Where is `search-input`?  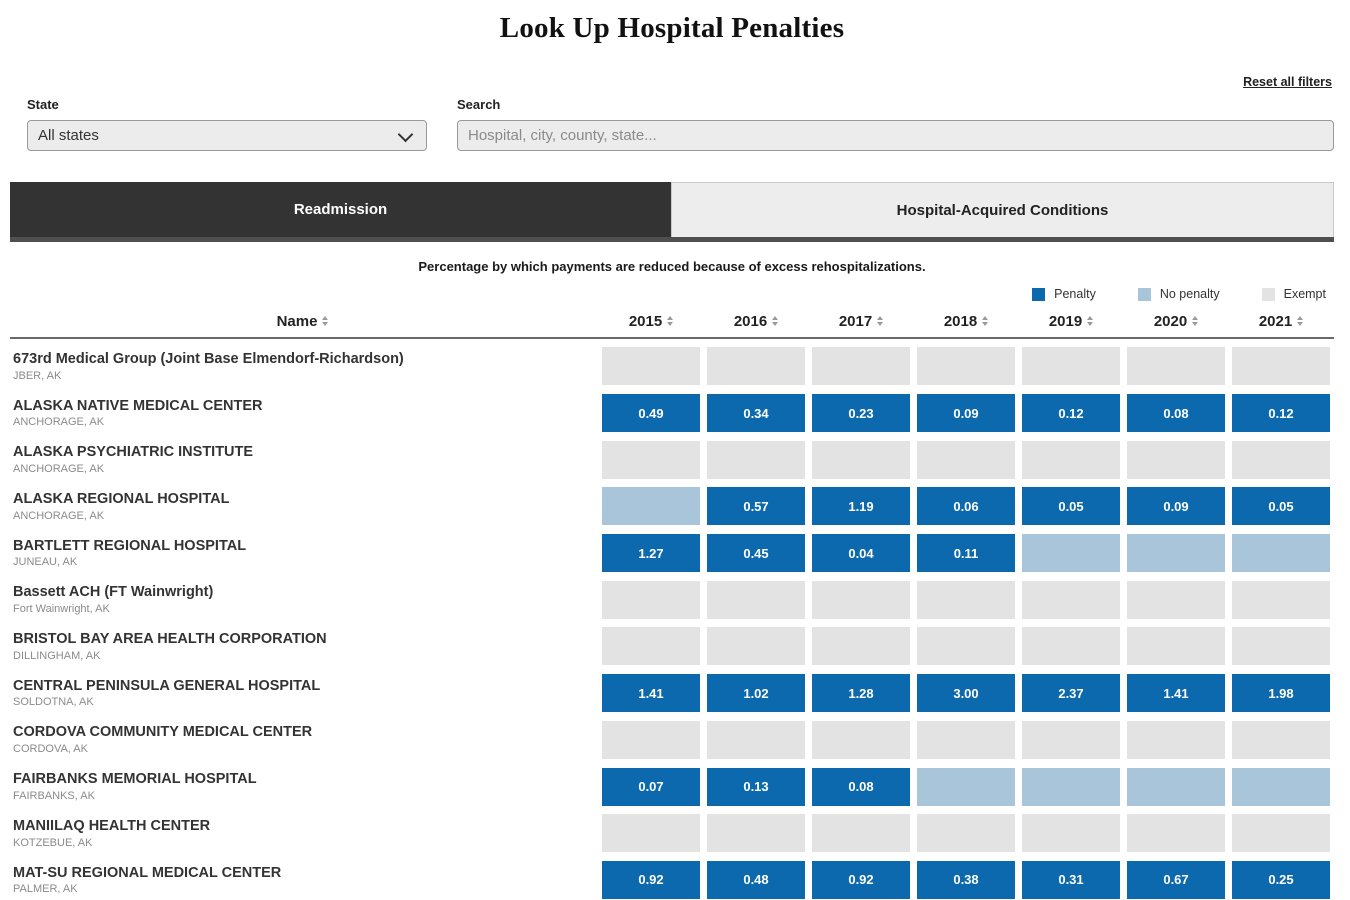 search-input is located at coordinates (895, 135).